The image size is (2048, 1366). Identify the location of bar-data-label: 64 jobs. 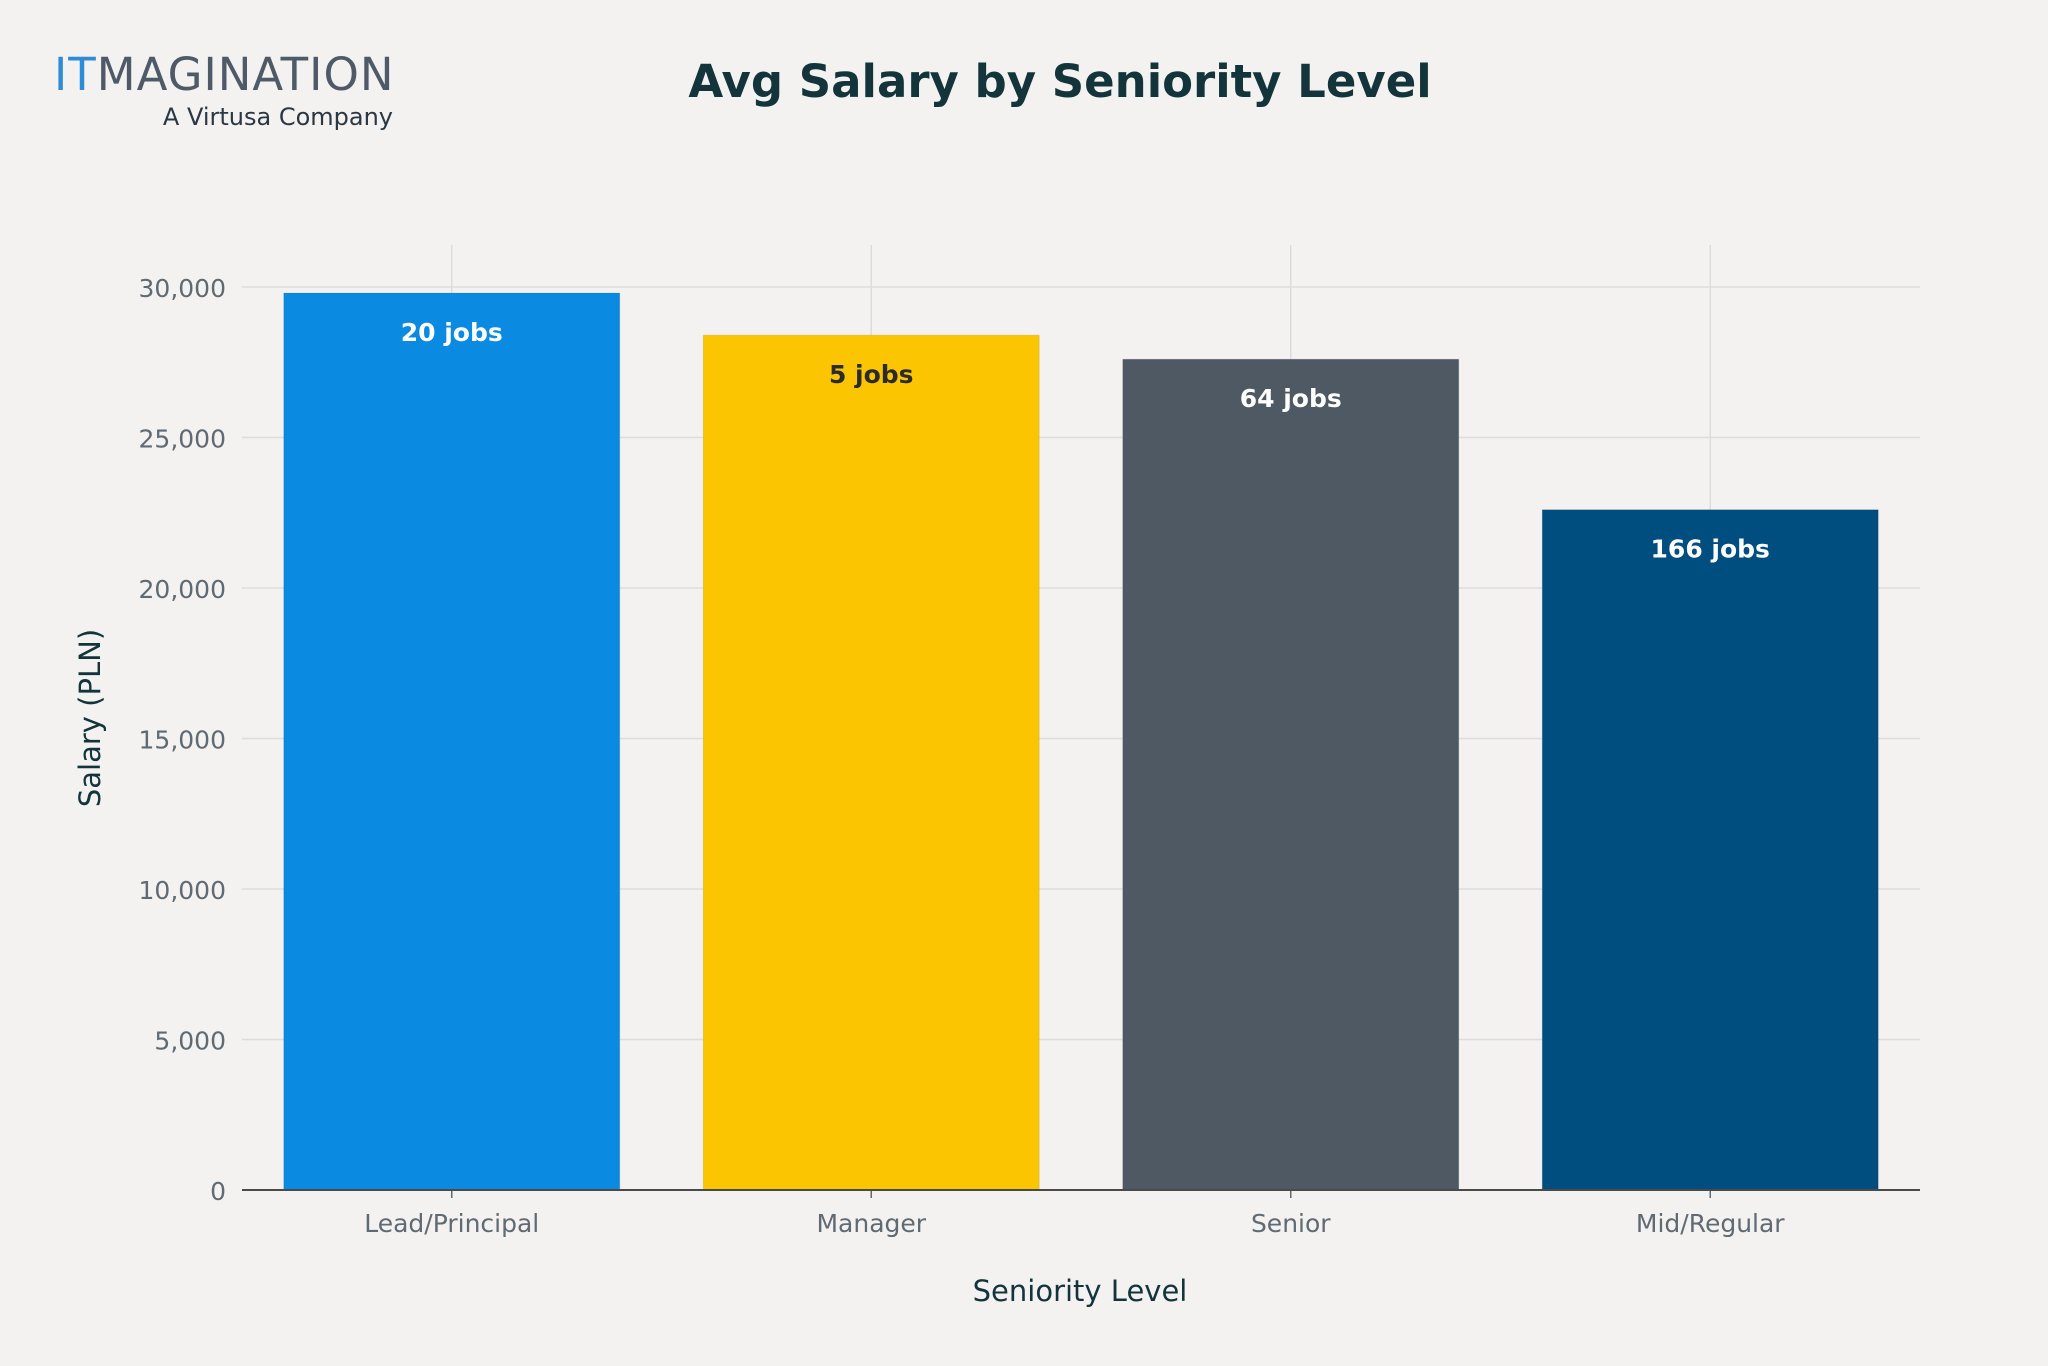
(1291, 398).